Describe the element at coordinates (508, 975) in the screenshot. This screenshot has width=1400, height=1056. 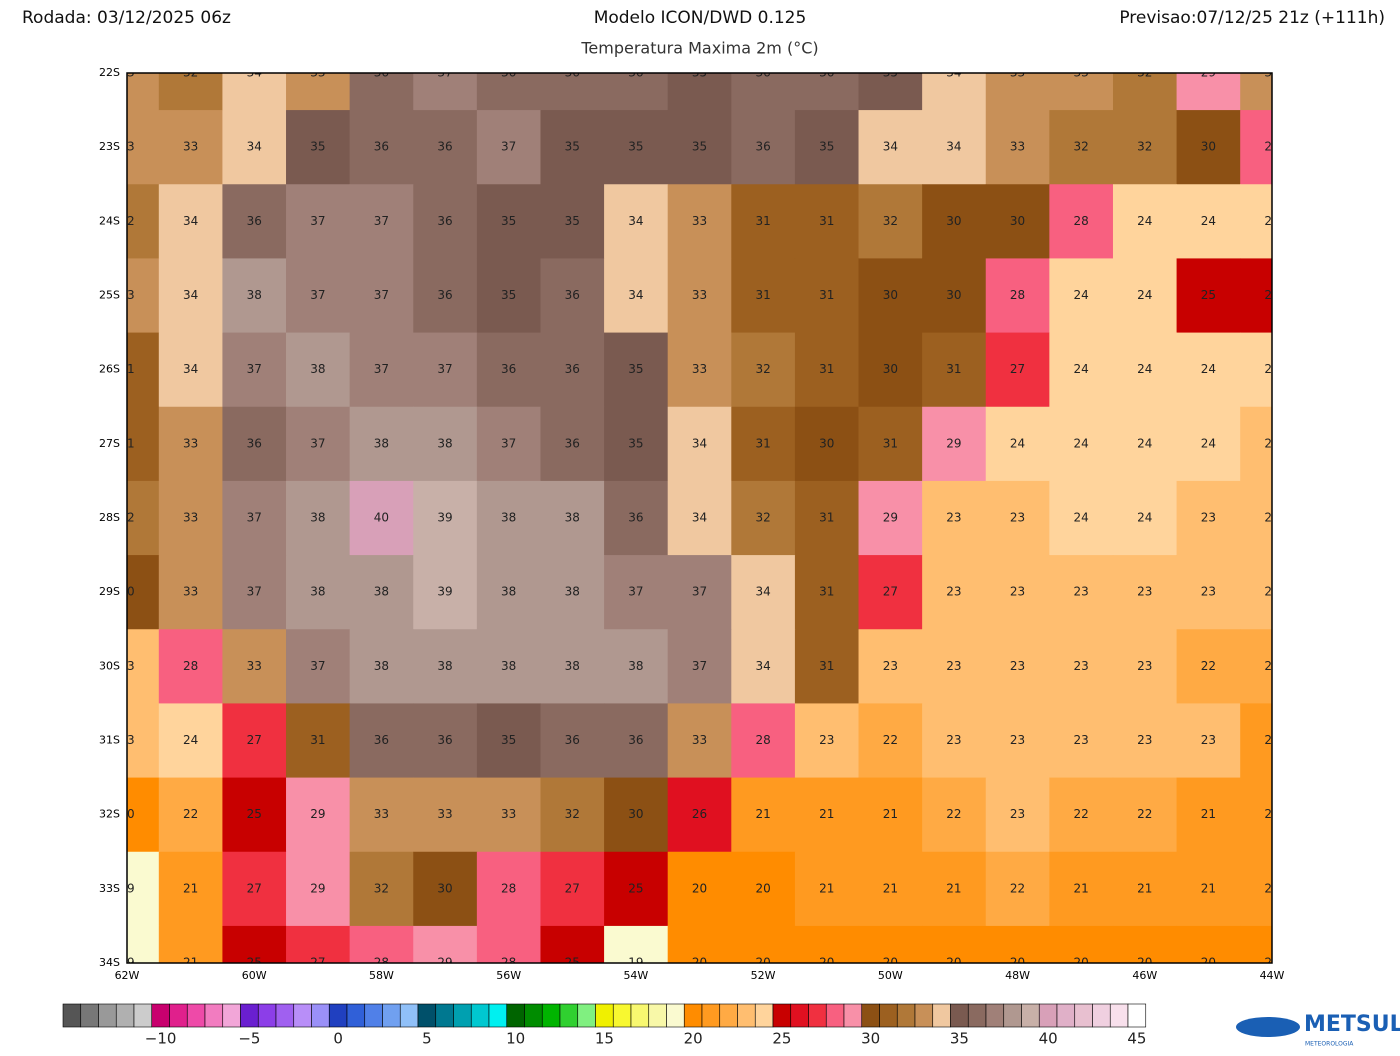
I see `lon-label: 56W` at that location.